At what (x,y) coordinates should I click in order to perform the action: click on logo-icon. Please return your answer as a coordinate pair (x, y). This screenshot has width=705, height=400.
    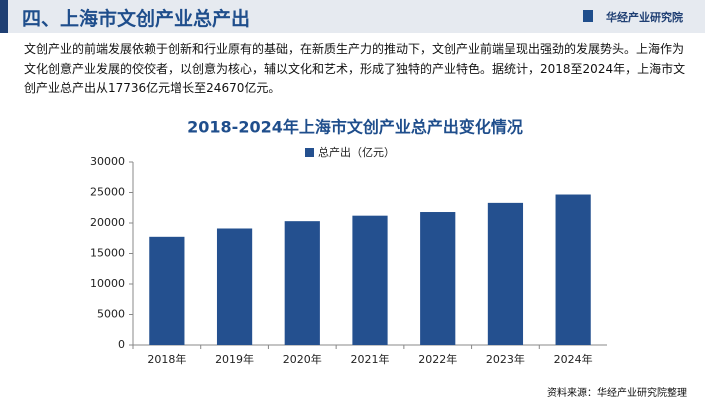
    Looking at the image, I should click on (588, 16).